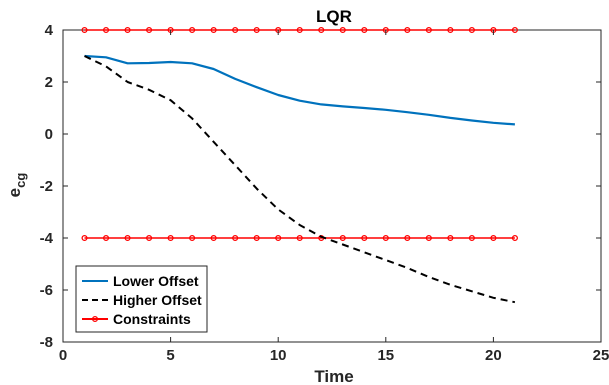  Describe the element at coordinates (46, 342) in the screenshot. I see `y-tick-label: -8` at that location.